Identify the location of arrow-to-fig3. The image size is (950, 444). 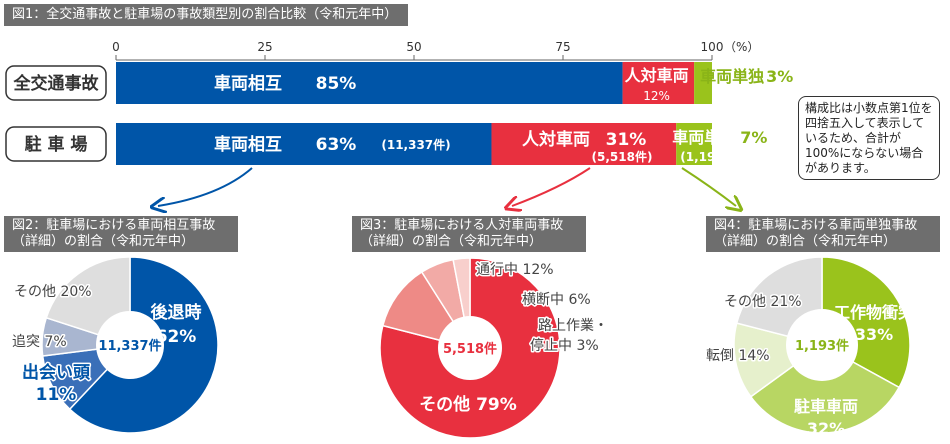
(551, 186).